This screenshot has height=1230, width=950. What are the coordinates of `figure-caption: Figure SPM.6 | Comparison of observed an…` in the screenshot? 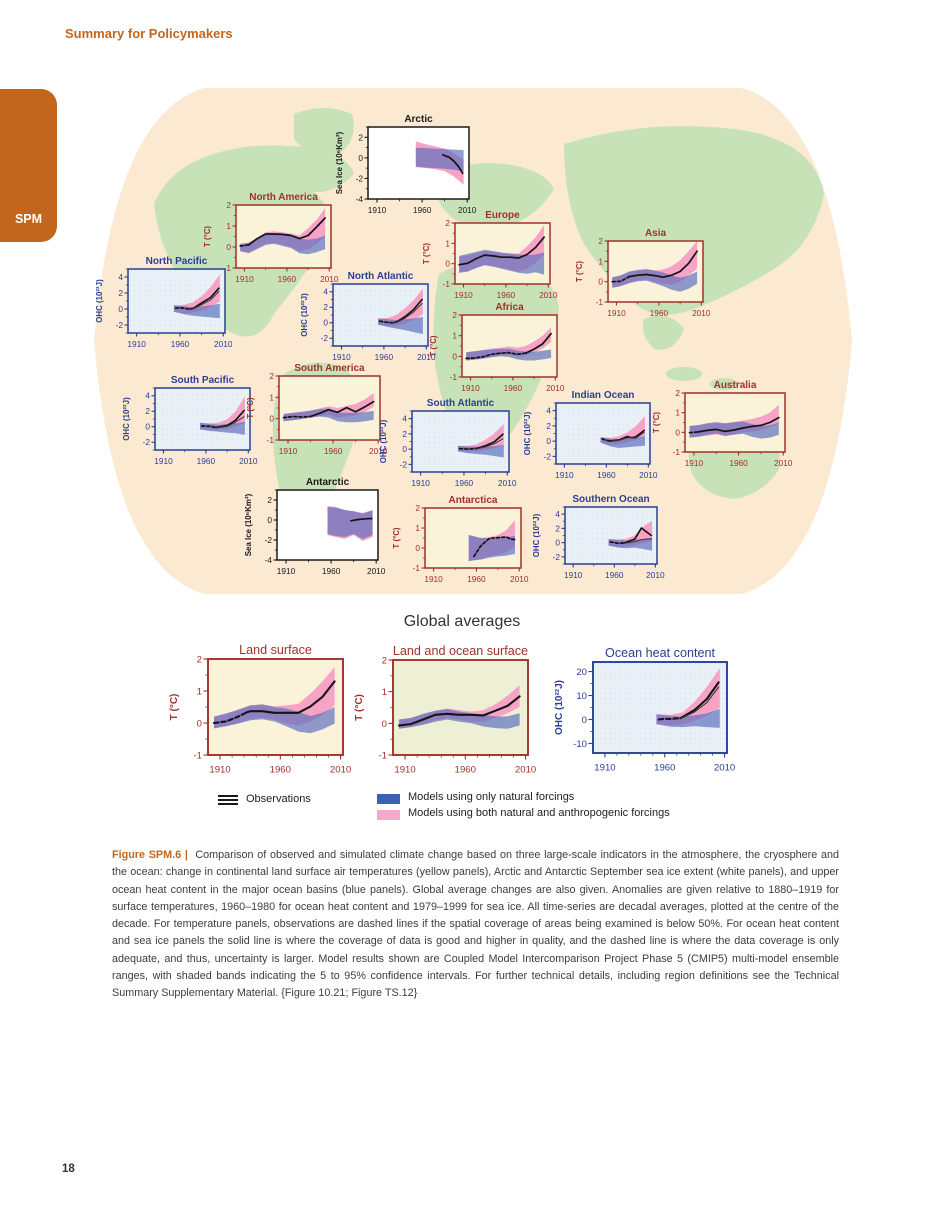 It's located at (475, 925).